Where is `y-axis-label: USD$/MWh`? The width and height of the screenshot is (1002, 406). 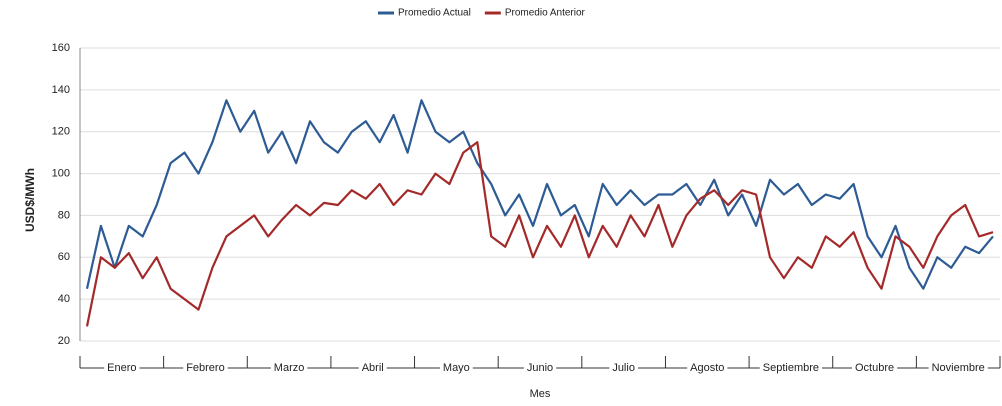
y-axis-label: USD$/MWh is located at coordinates (30, 200).